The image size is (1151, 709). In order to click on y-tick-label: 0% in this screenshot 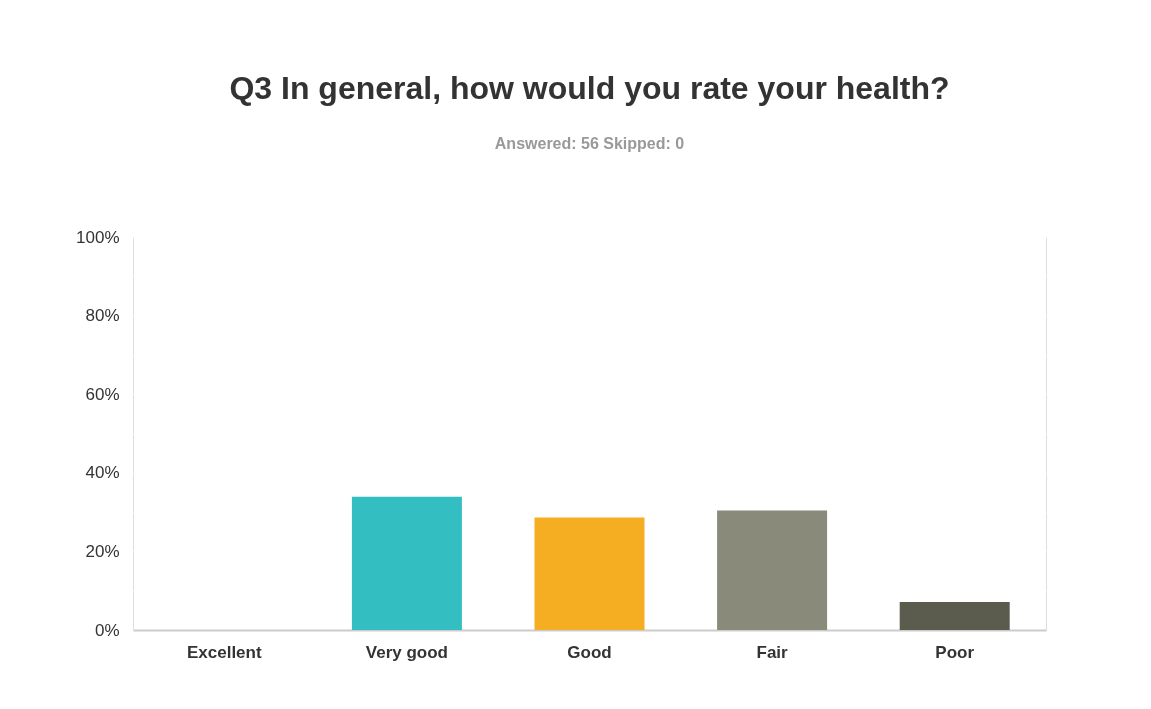, I will do `click(107, 630)`.